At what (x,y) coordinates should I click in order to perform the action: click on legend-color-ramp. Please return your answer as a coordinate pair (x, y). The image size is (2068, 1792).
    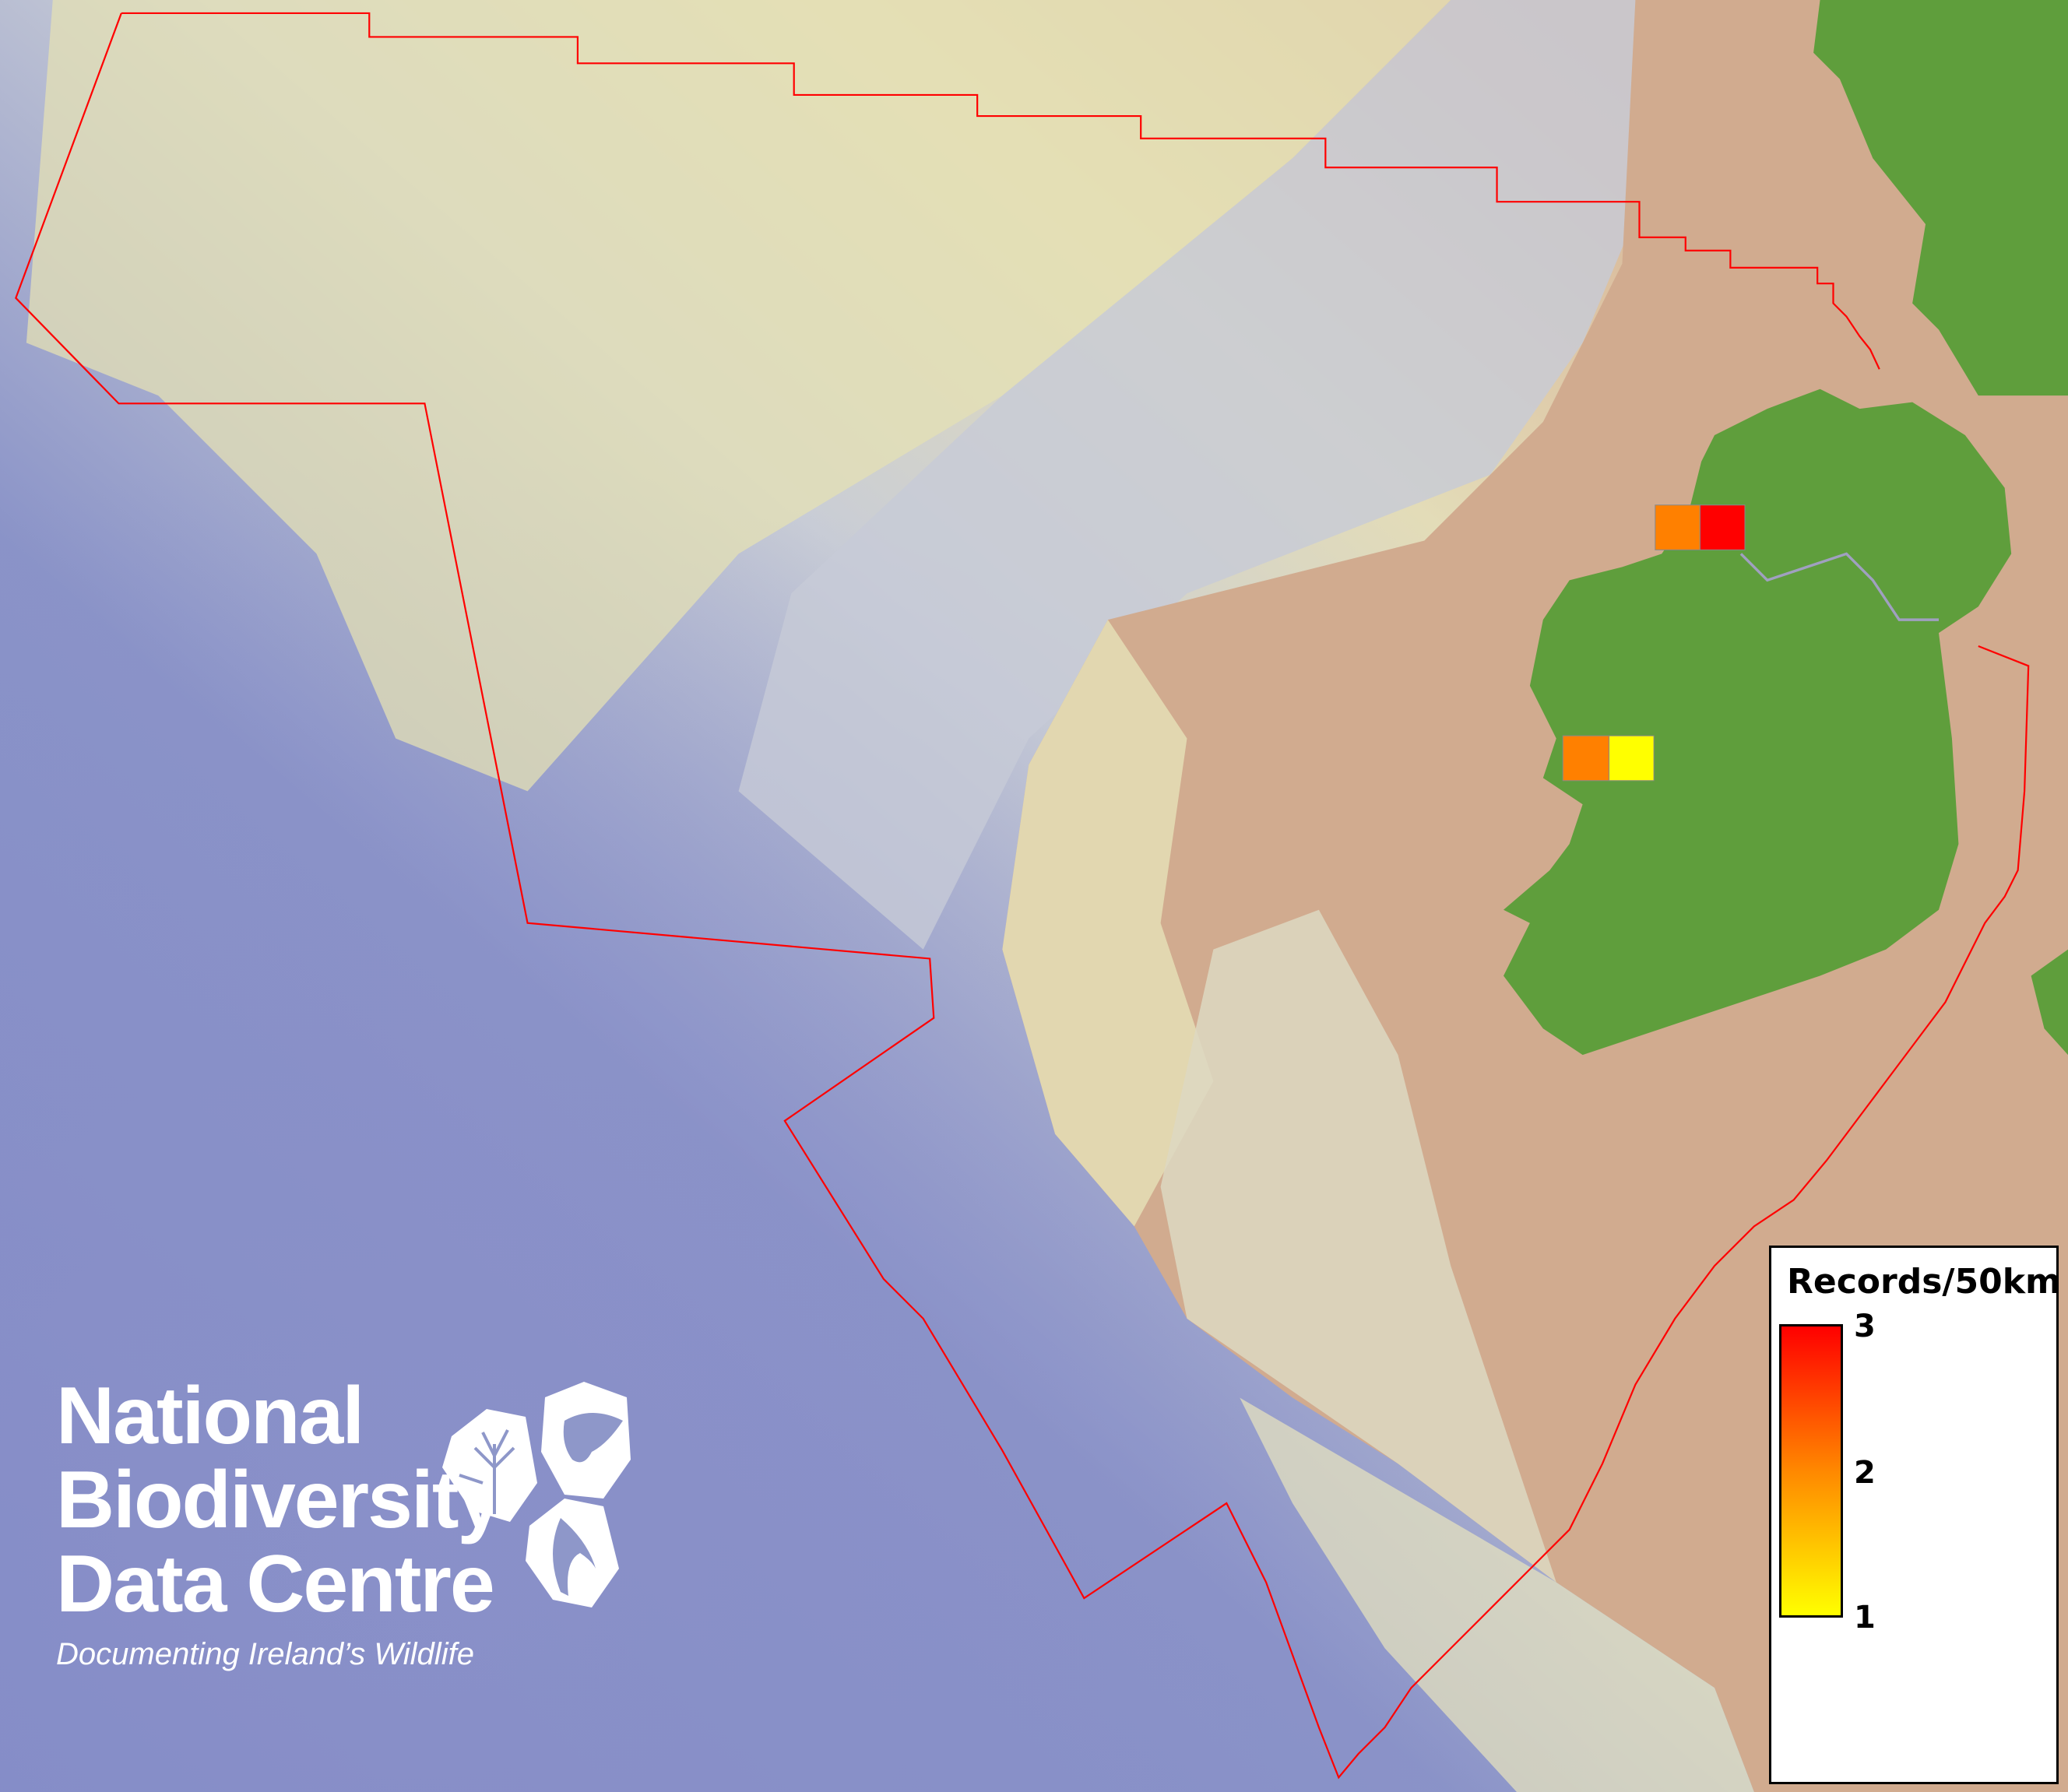
    Looking at the image, I should click on (1811, 1471).